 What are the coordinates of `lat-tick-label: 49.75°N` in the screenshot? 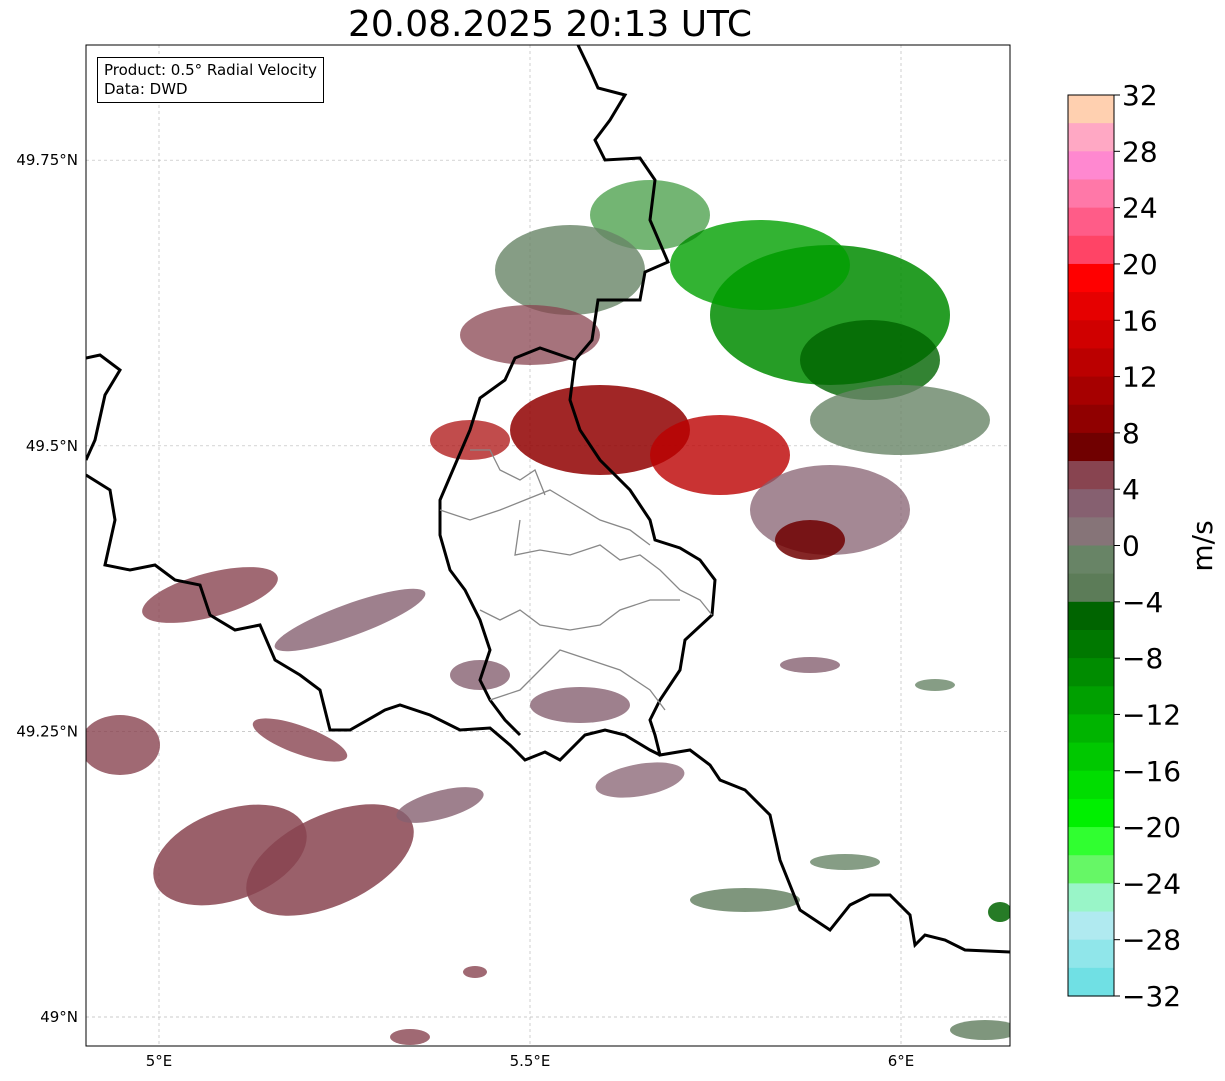 It's located at (47, 160).